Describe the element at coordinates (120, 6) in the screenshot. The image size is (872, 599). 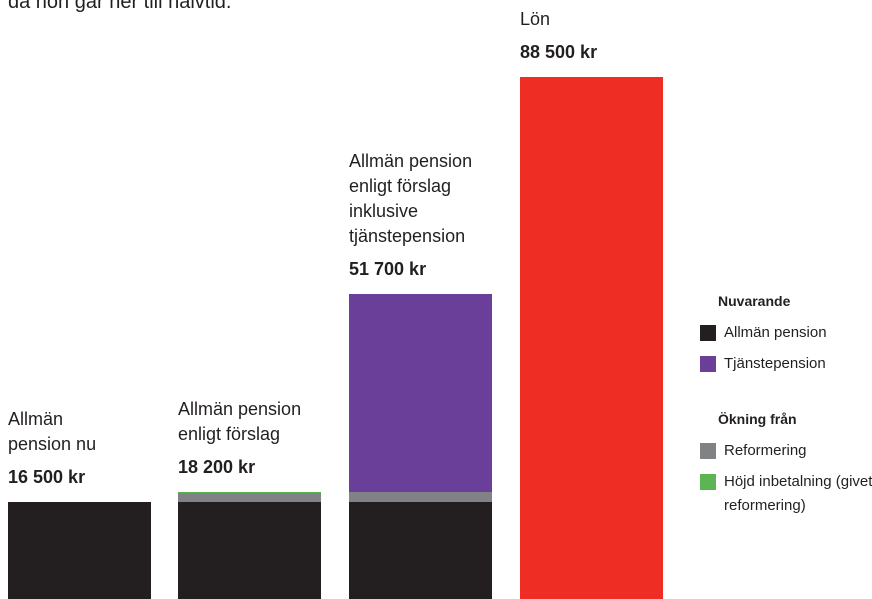
I see `subtitle: då hon går ner till halvtid.` at that location.